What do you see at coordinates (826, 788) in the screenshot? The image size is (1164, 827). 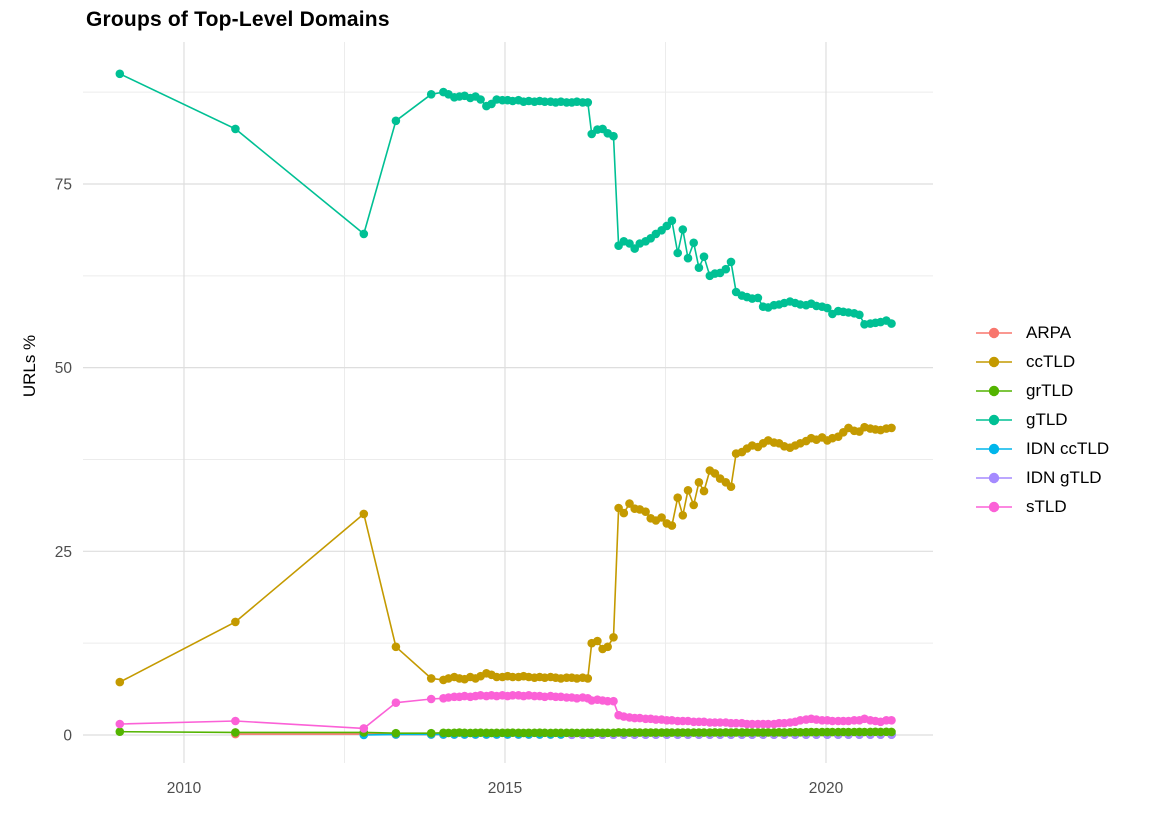 I see `svg-text: 2020` at bounding box center [826, 788].